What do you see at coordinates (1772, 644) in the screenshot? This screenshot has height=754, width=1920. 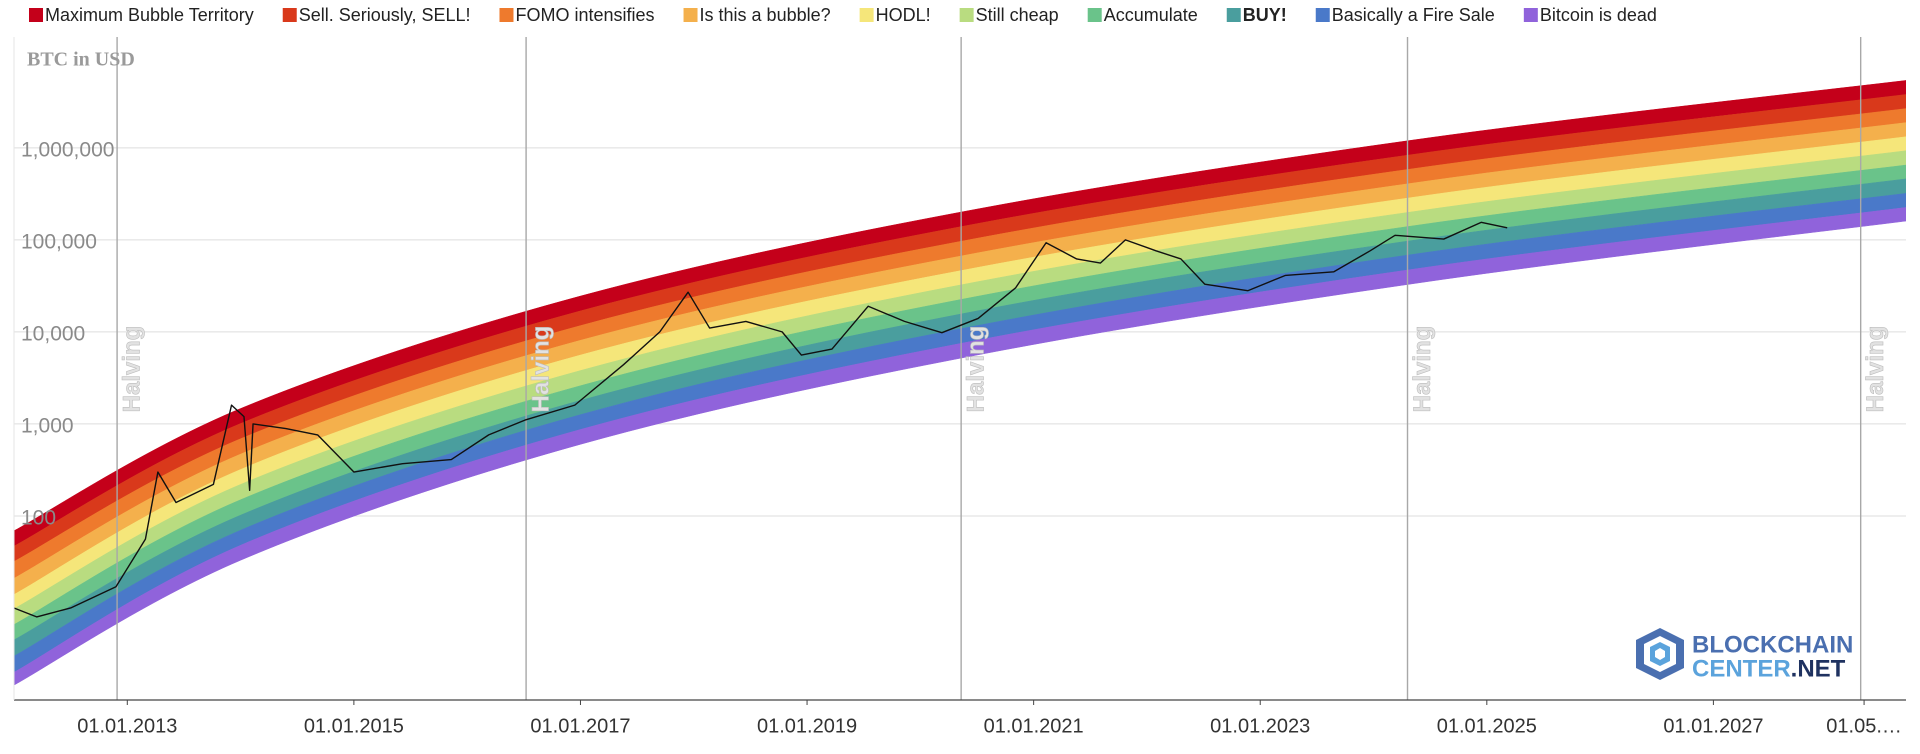 I see `logo-text: BLOCKCHAIN` at bounding box center [1772, 644].